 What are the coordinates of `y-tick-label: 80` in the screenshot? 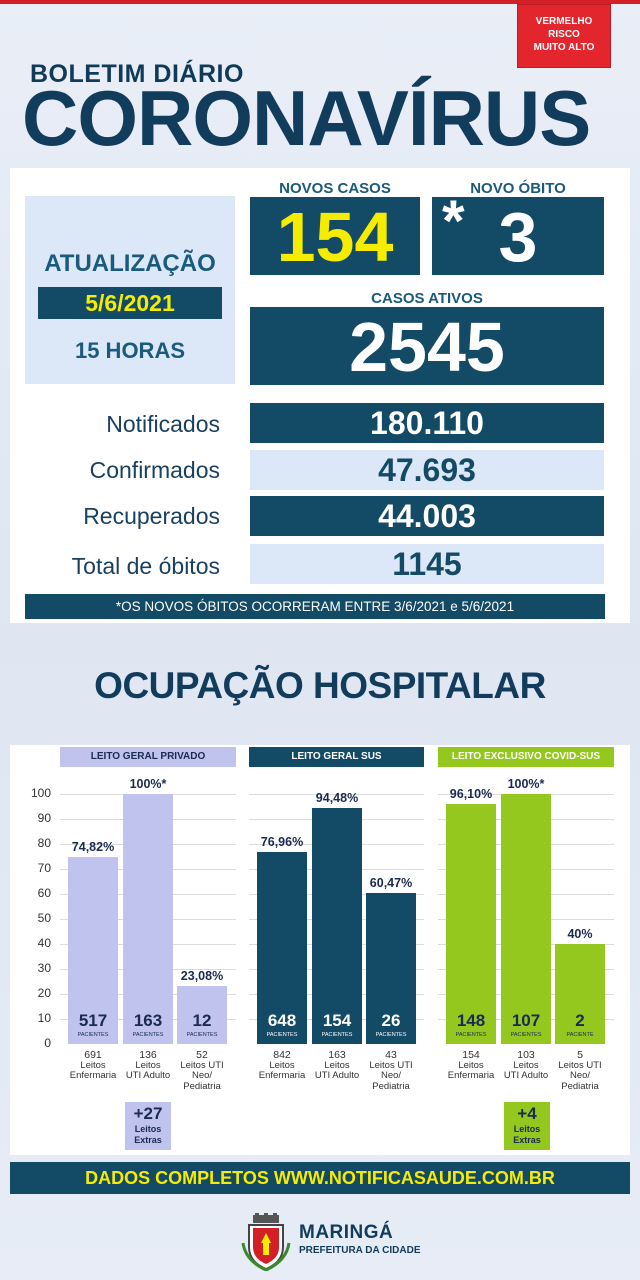 It's located at (44, 843).